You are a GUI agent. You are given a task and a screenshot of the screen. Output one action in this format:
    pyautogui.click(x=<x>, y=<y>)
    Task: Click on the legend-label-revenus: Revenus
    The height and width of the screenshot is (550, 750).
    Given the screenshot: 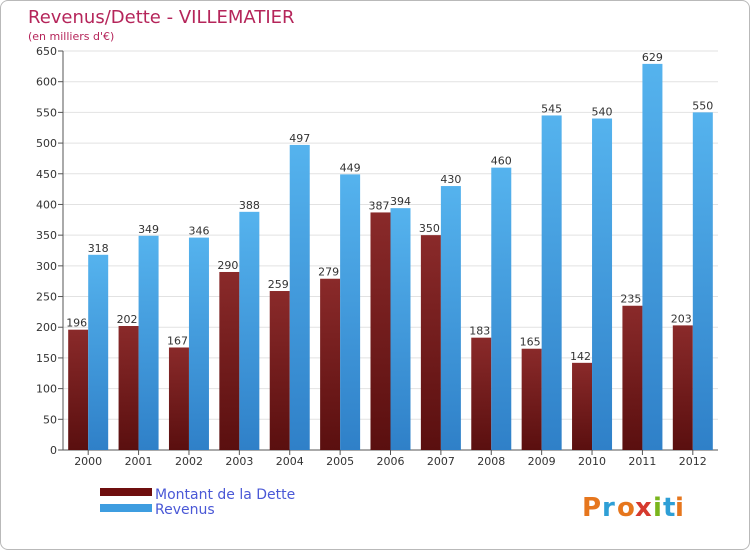 What is the action you would take?
    pyautogui.click(x=185, y=510)
    